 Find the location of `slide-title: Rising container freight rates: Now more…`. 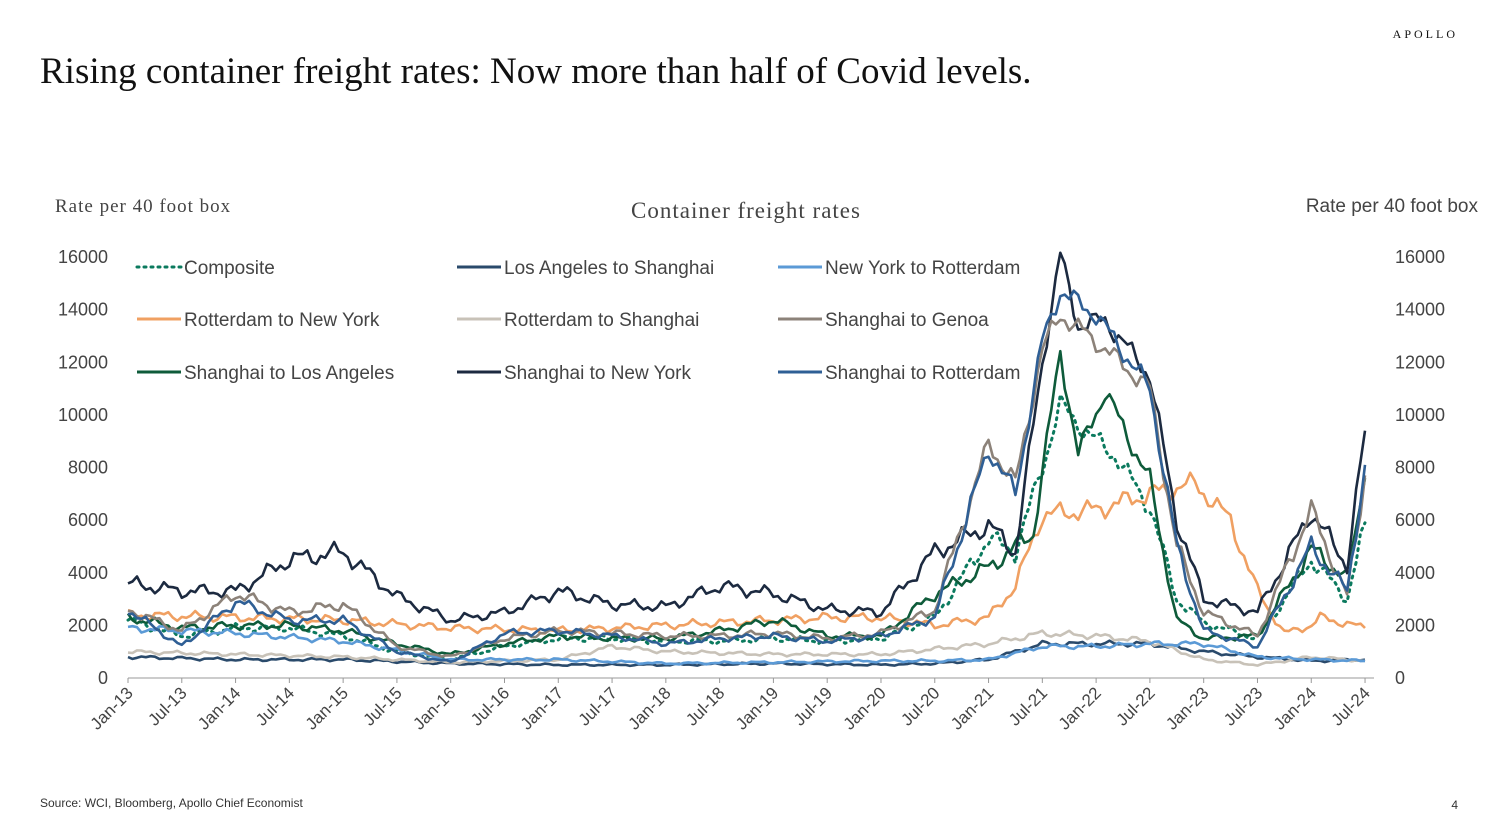

slide-title: Rising container freight rates: Now more… is located at coordinates (536, 71).